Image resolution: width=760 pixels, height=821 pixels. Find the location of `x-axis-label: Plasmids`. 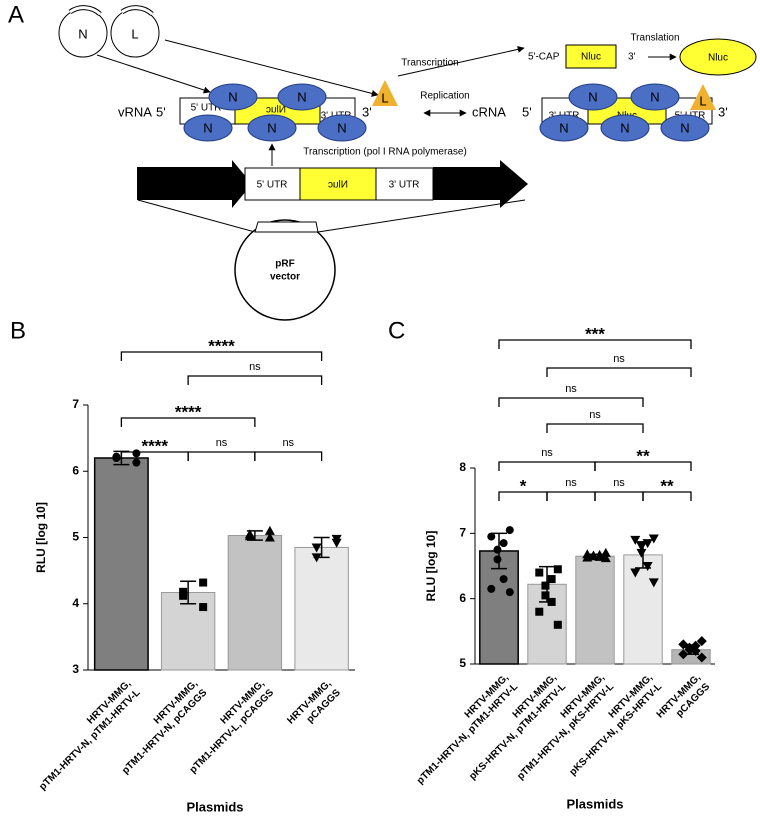

x-axis-label: Plasmids is located at coordinates (594, 803).